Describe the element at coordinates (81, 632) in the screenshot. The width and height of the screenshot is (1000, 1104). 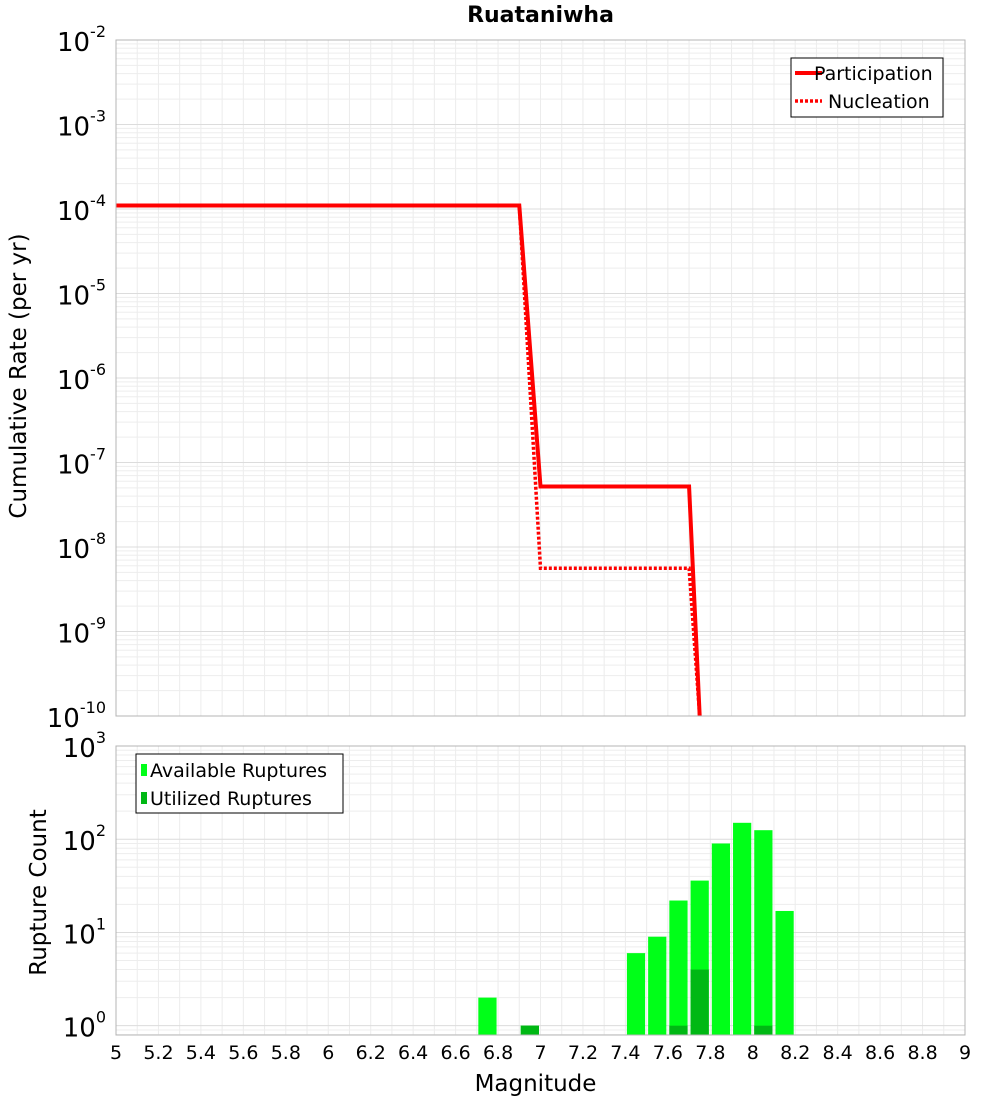
I see `top-ytick-label: 10⁻⁹` at that location.